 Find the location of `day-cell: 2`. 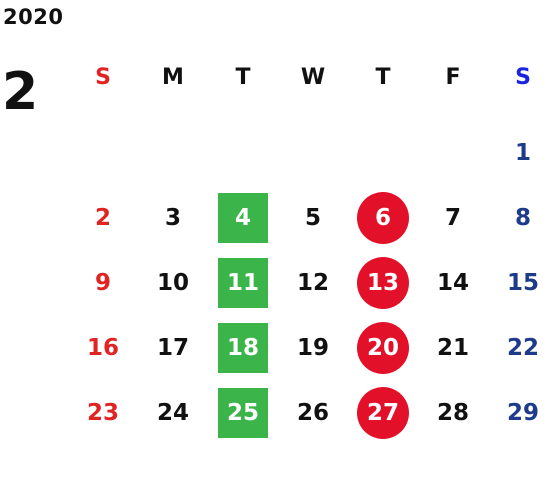

day-cell: 2 is located at coordinates (103, 218).